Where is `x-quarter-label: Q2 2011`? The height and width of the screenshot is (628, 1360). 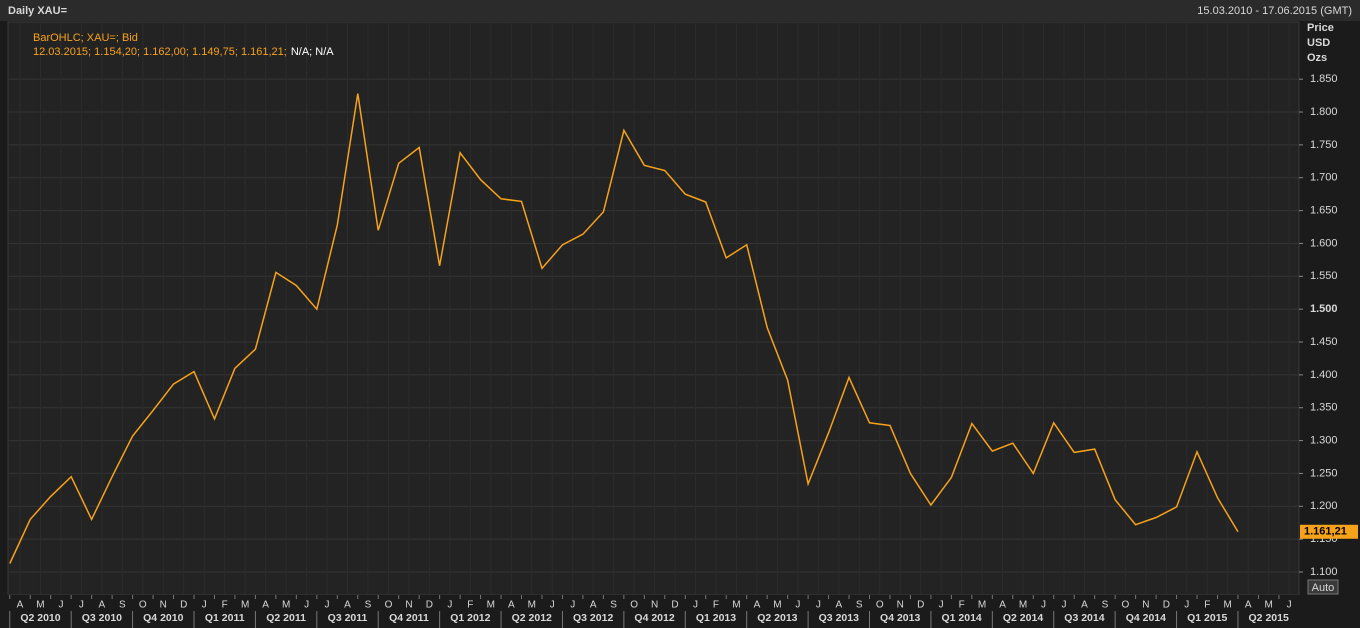 x-quarter-label: Q2 2011 is located at coordinates (286, 618).